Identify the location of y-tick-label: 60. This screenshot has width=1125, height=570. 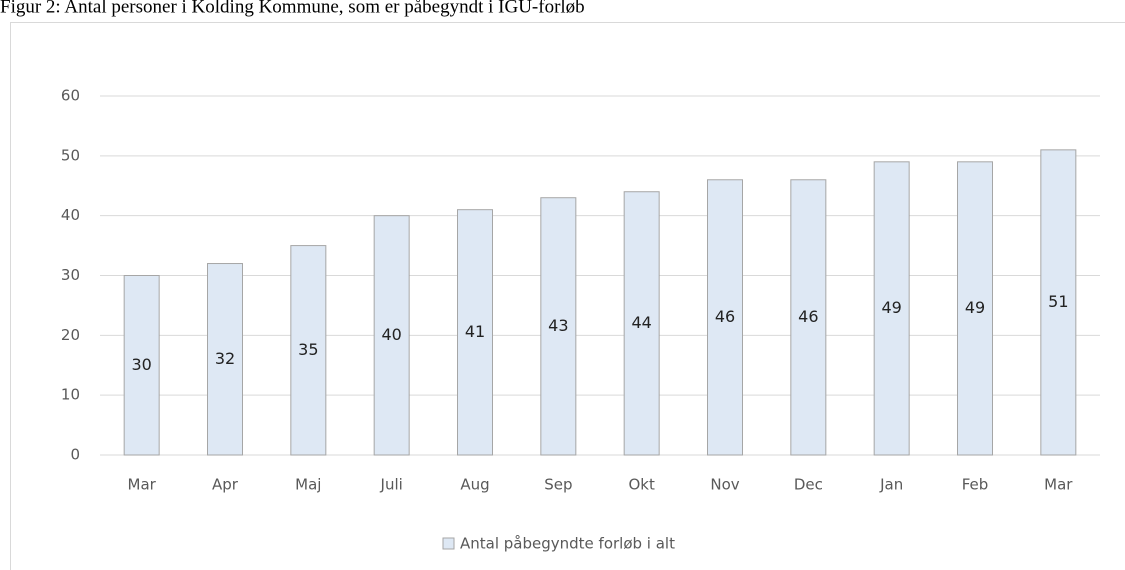
(70, 96).